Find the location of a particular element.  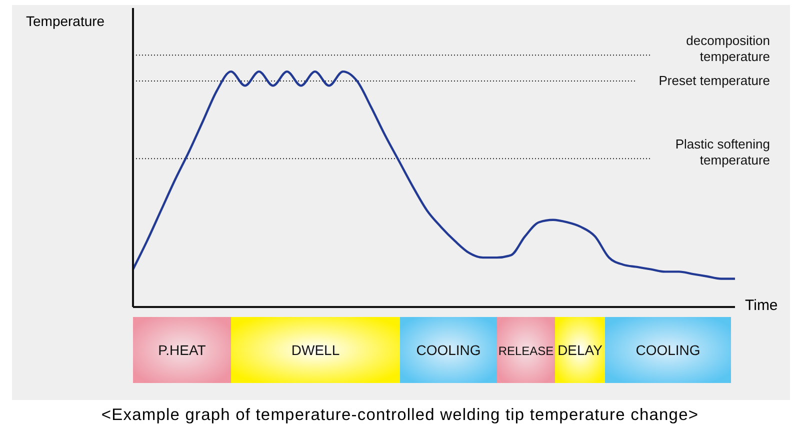

y-axis-title: Temperature is located at coordinates (65, 21).